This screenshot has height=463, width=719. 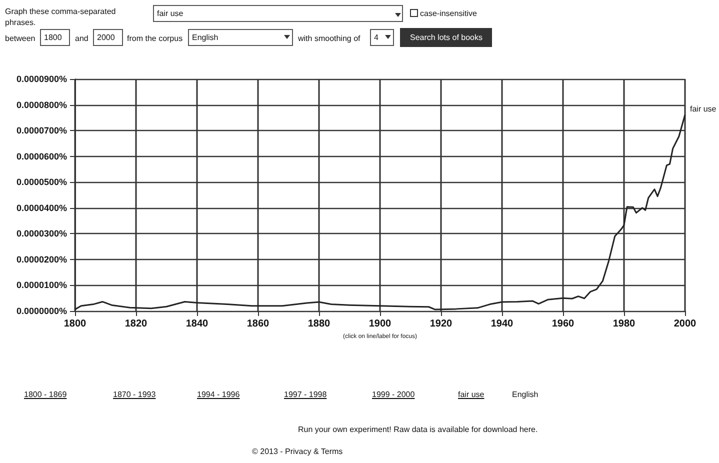 What do you see at coordinates (393, 394) in the screenshot?
I see `text: 1999 - 2000` at bounding box center [393, 394].